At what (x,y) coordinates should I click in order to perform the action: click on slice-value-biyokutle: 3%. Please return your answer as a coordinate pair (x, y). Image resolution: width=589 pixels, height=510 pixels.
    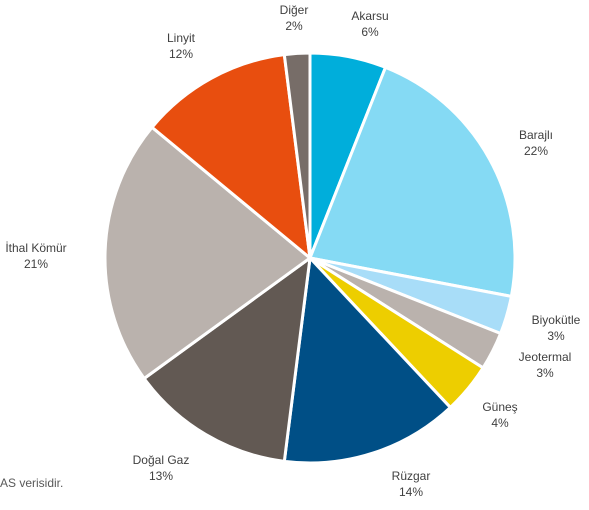
    Looking at the image, I should click on (556, 336).